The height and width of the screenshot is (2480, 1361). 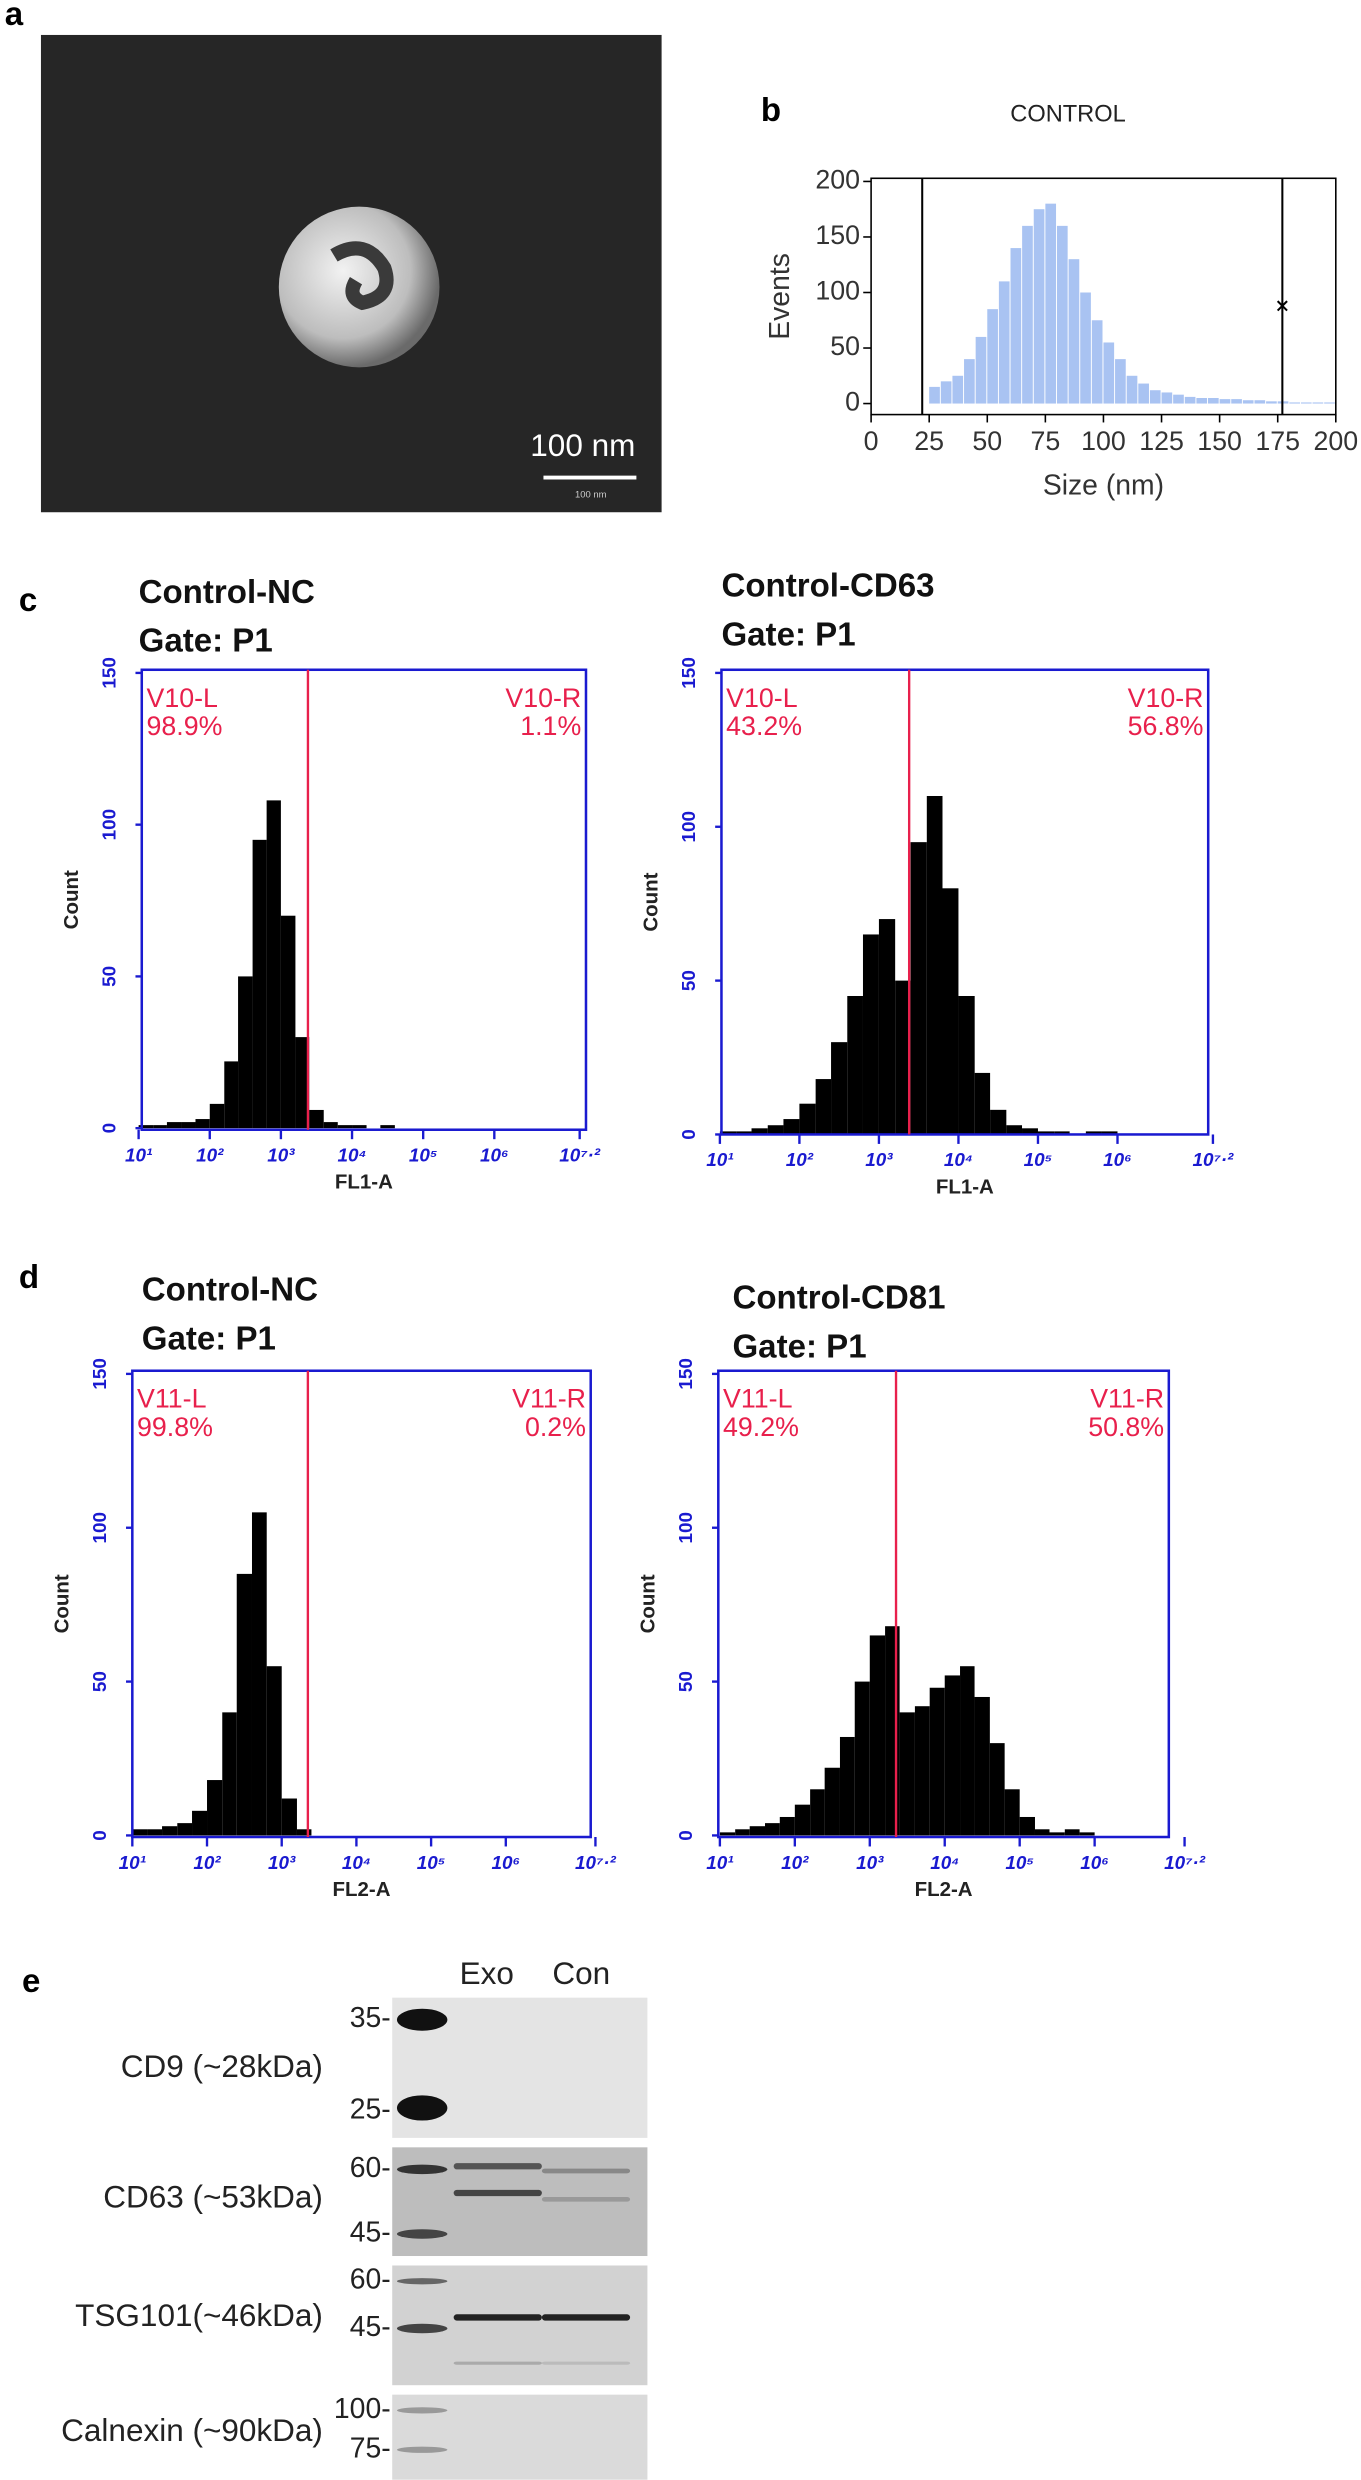 What do you see at coordinates (362, 276) in the screenshot?
I see `vesicle-core` at bounding box center [362, 276].